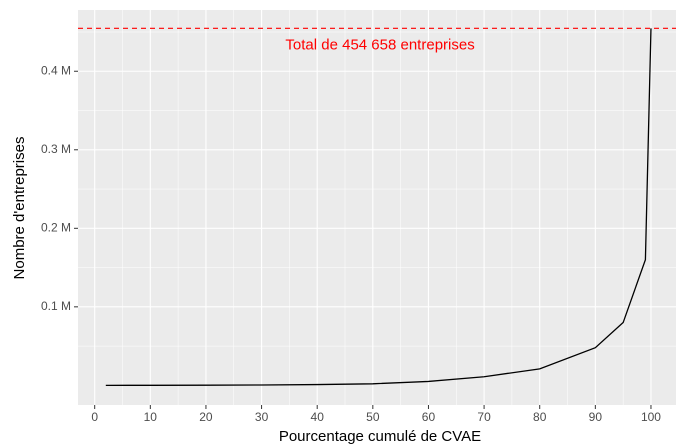  What do you see at coordinates (380, 436) in the screenshot?
I see `x-axis-label: Pourcentage cumulé de CVAE` at bounding box center [380, 436].